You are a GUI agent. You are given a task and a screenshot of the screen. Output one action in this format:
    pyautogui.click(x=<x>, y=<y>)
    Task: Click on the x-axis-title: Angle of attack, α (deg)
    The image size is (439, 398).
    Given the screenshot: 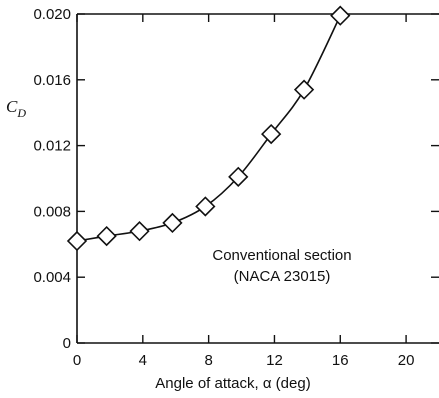 What is the action you would take?
    pyautogui.click(x=232, y=383)
    